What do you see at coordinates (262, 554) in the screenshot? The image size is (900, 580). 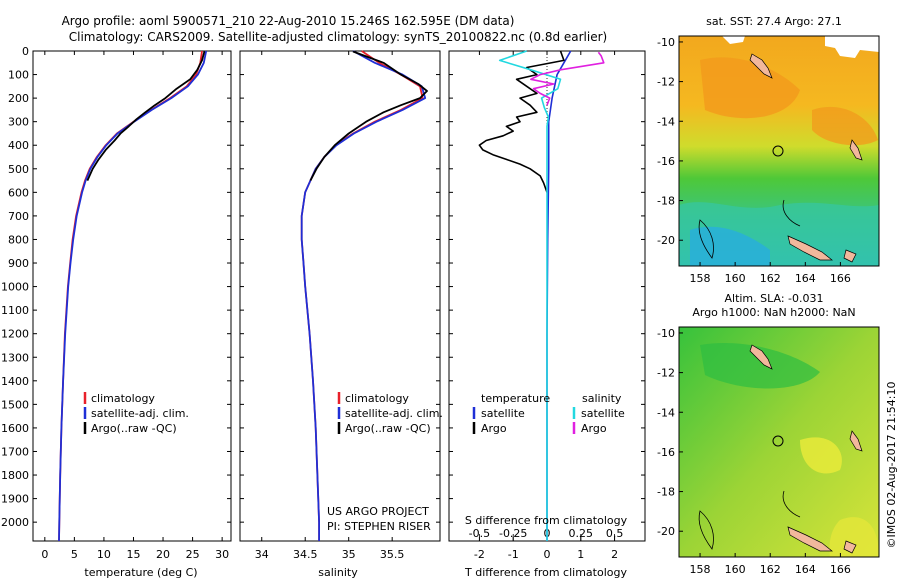 I see `x-tick-label: 34` at bounding box center [262, 554].